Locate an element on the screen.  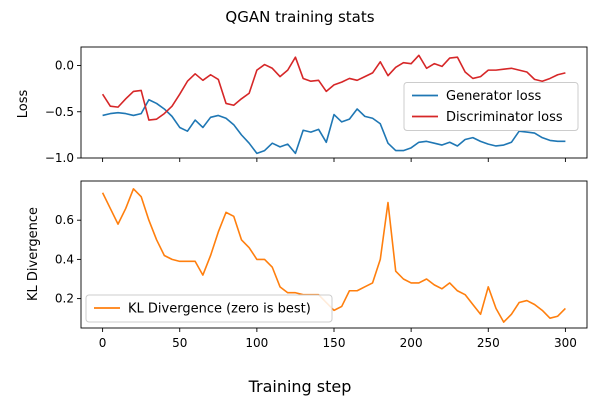
kl-y-axis-label: KL Divergence is located at coordinates (33, 254).